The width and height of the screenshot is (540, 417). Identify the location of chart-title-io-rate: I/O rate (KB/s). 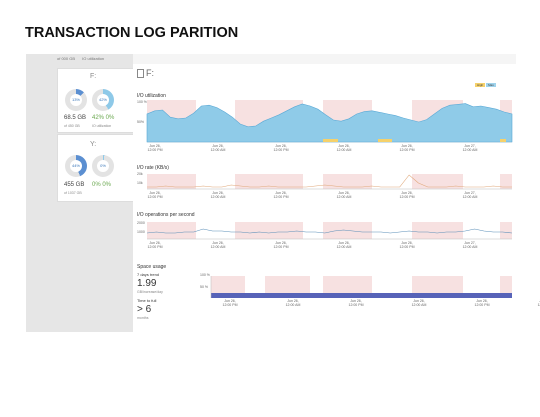
(153, 168).